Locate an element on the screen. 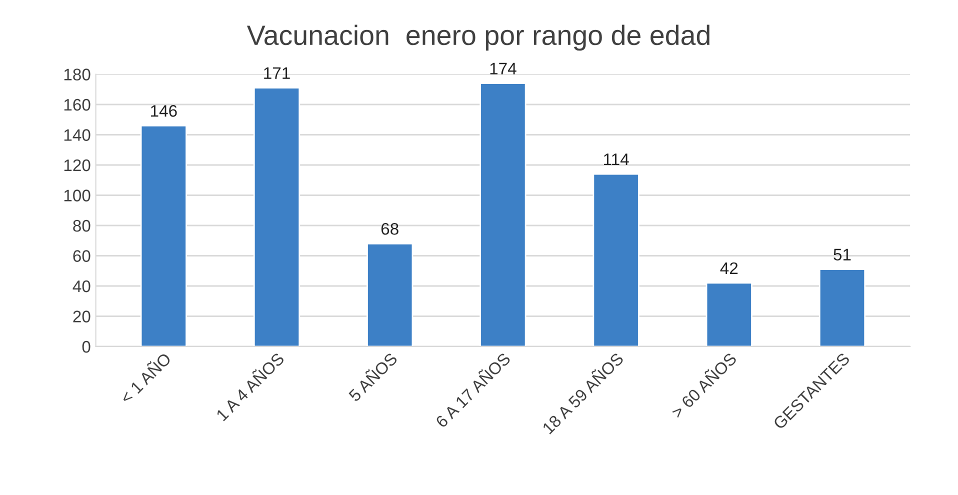 Image resolution: width=958 pixels, height=495 pixels. data-label: 114 is located at coordinates (616, 160).